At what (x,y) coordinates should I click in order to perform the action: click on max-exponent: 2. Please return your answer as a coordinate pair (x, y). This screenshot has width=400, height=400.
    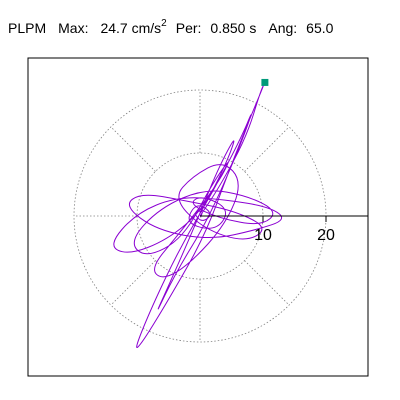
    Looking at the image, I should click on (164, 23).